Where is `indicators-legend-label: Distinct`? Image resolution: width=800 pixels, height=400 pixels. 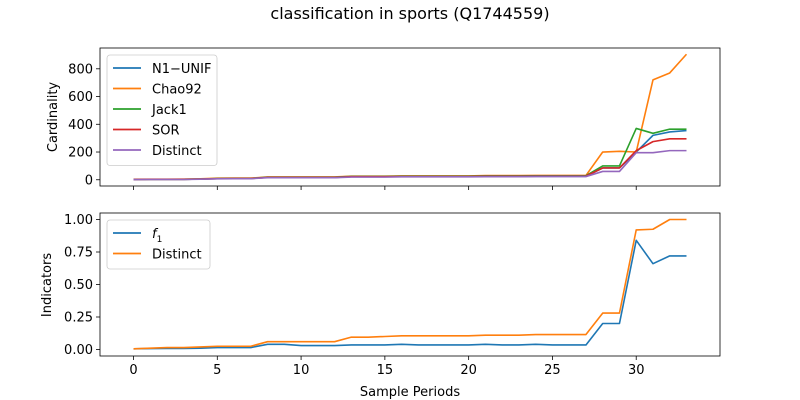 indicators-legend-label: Distinct is located at coordinates (177, 255).